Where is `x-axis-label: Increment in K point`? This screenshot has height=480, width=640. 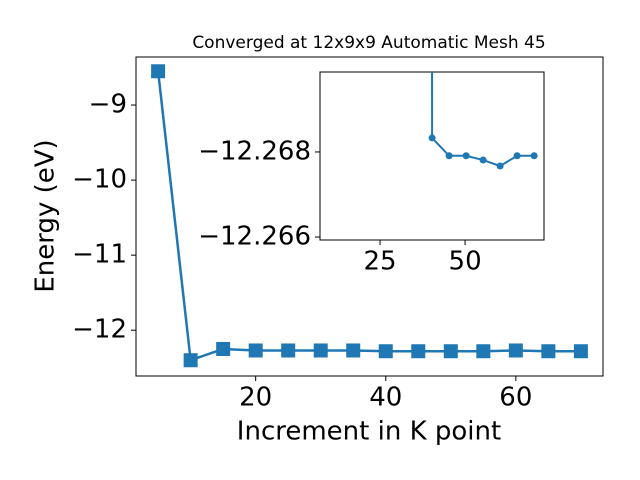
x-axis-label: Increment in K point is located at coordinates (369, 432).